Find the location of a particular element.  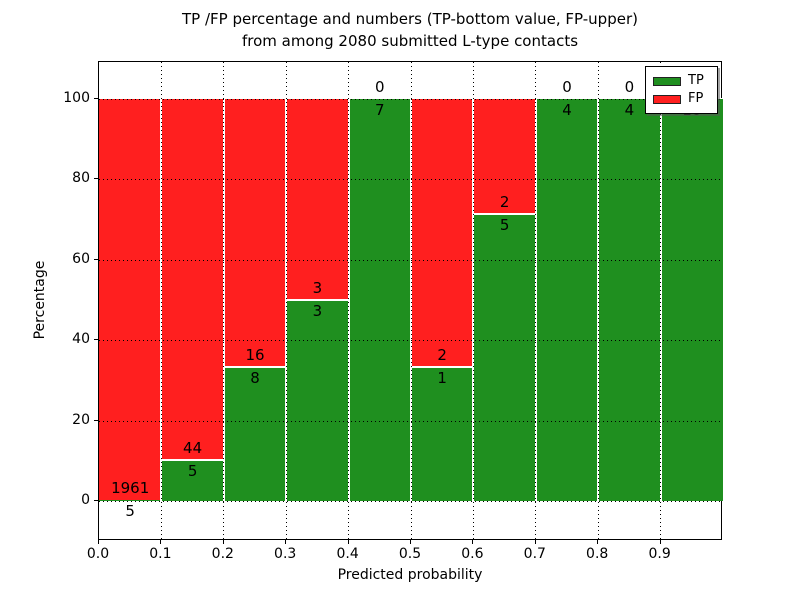

x-tick-label: 0.2 is located at coordinates (222, 554).